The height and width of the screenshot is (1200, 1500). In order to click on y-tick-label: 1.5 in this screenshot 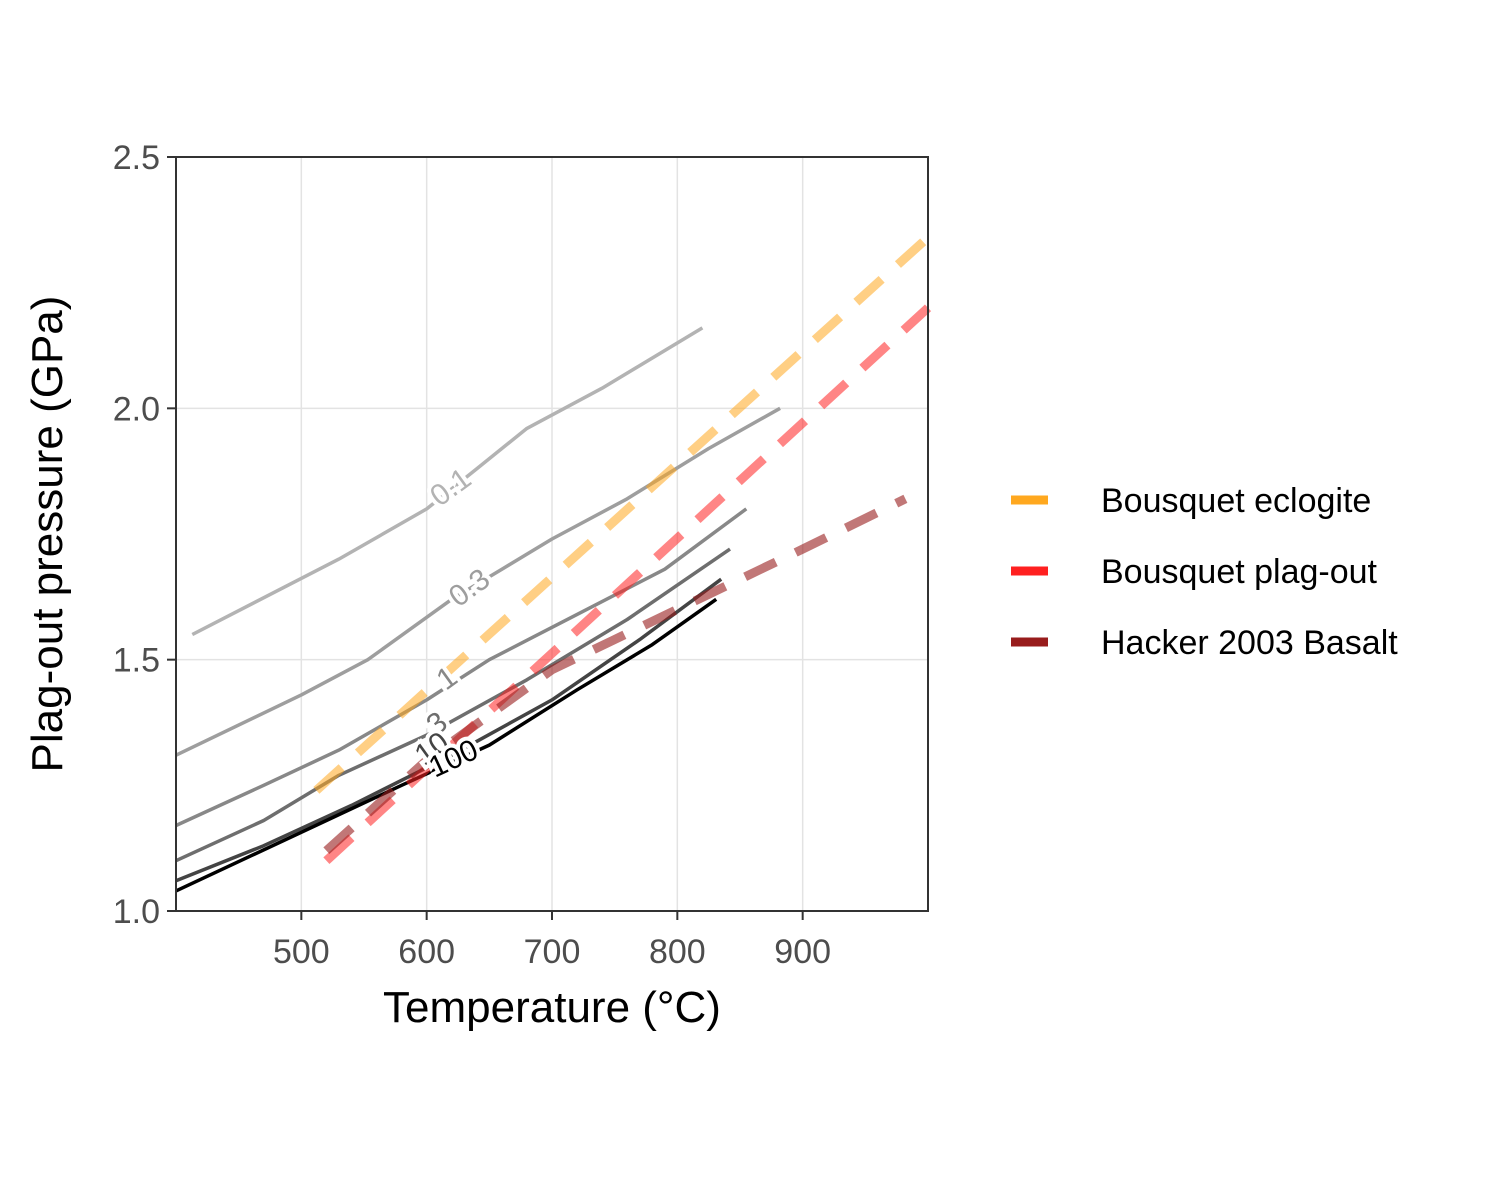, I will do `click(136, 661)`.